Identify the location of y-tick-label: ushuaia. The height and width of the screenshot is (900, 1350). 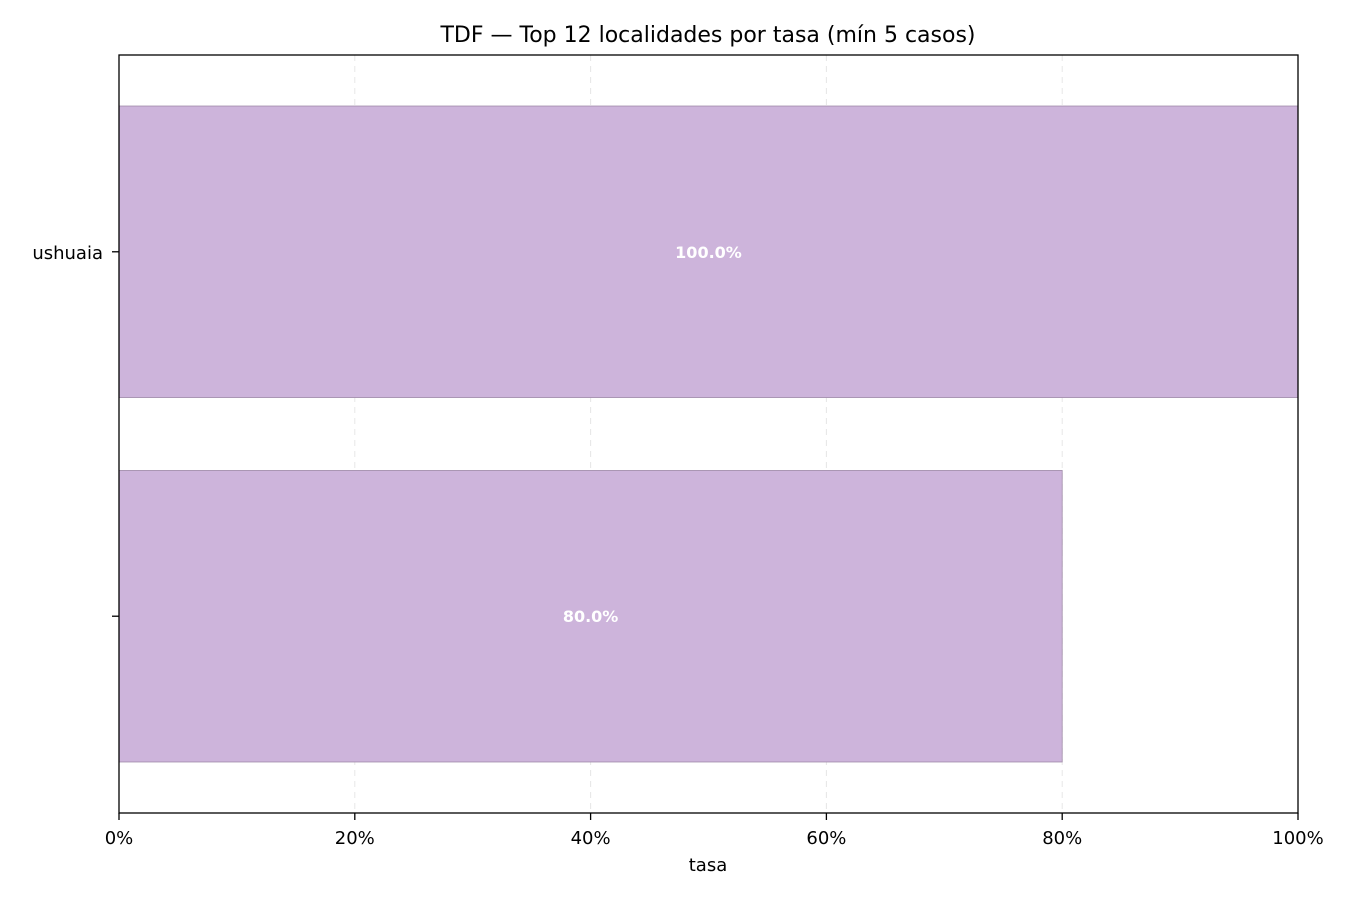
(67, 253).